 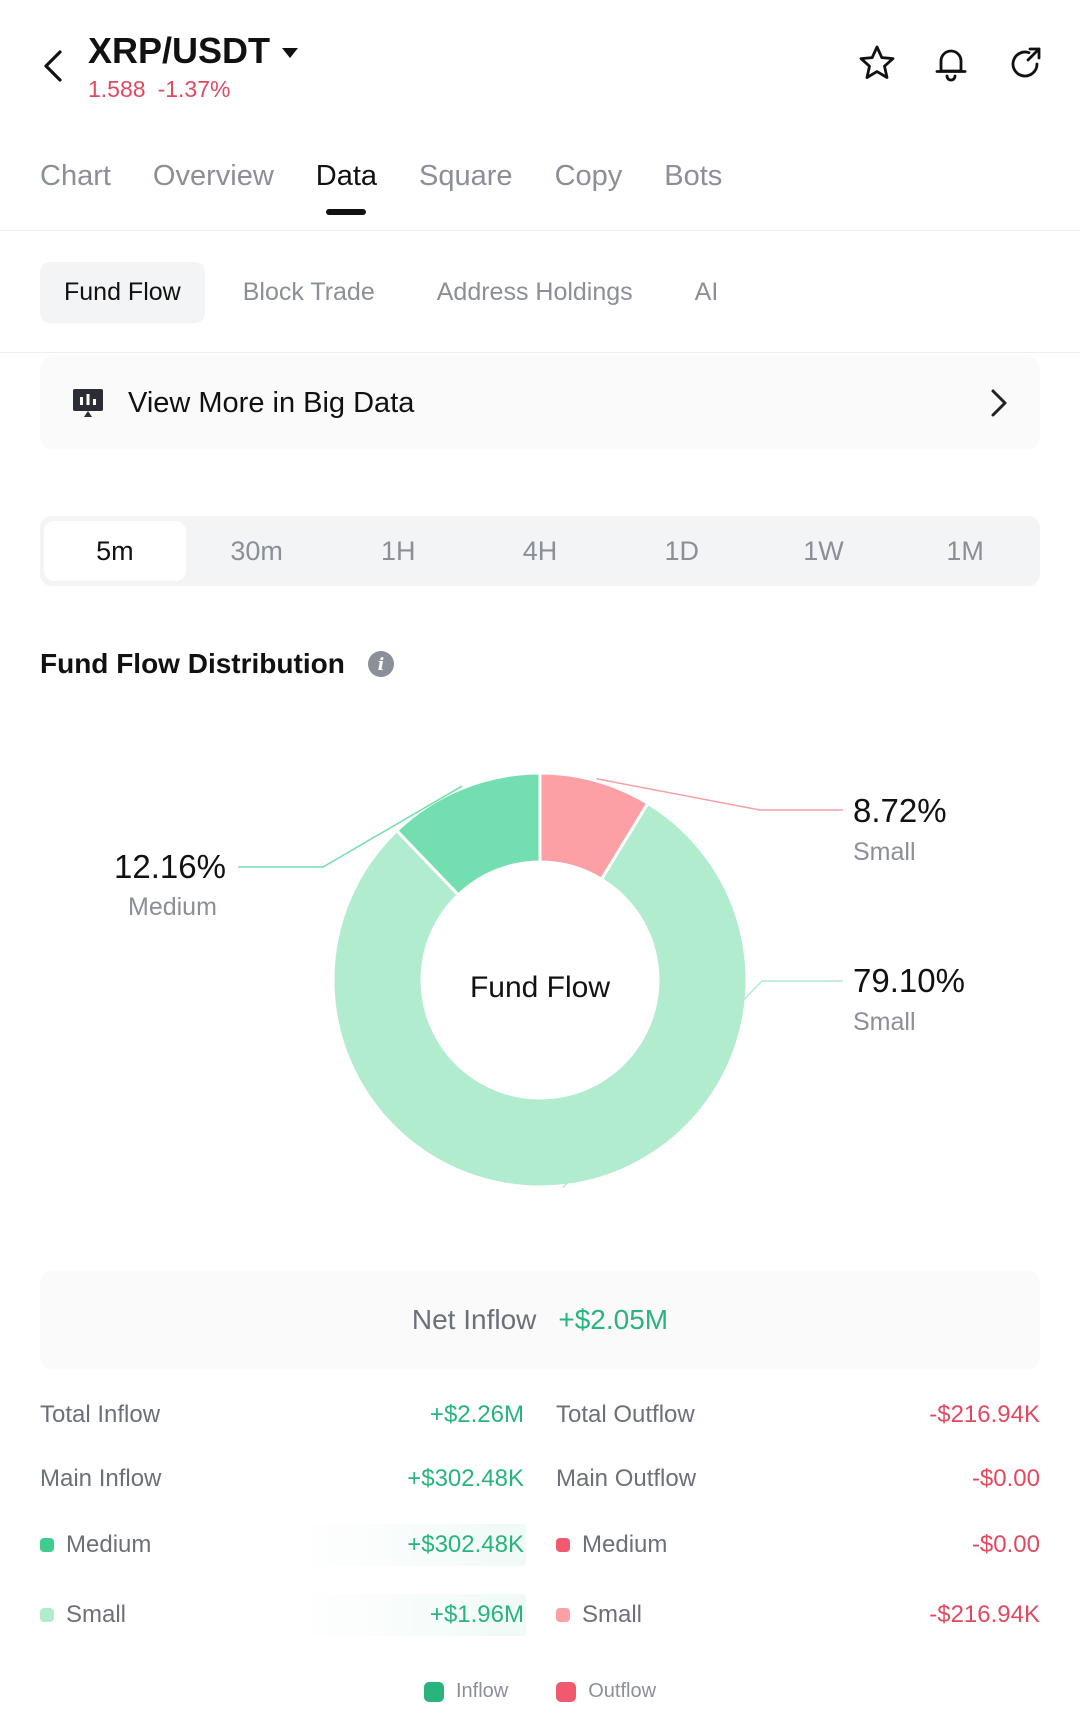 What do you see at coordinates (122, 292) in the screenshot?
I see `subtab-fund-flow: Fund Flow` at bounding box center [122, 292].